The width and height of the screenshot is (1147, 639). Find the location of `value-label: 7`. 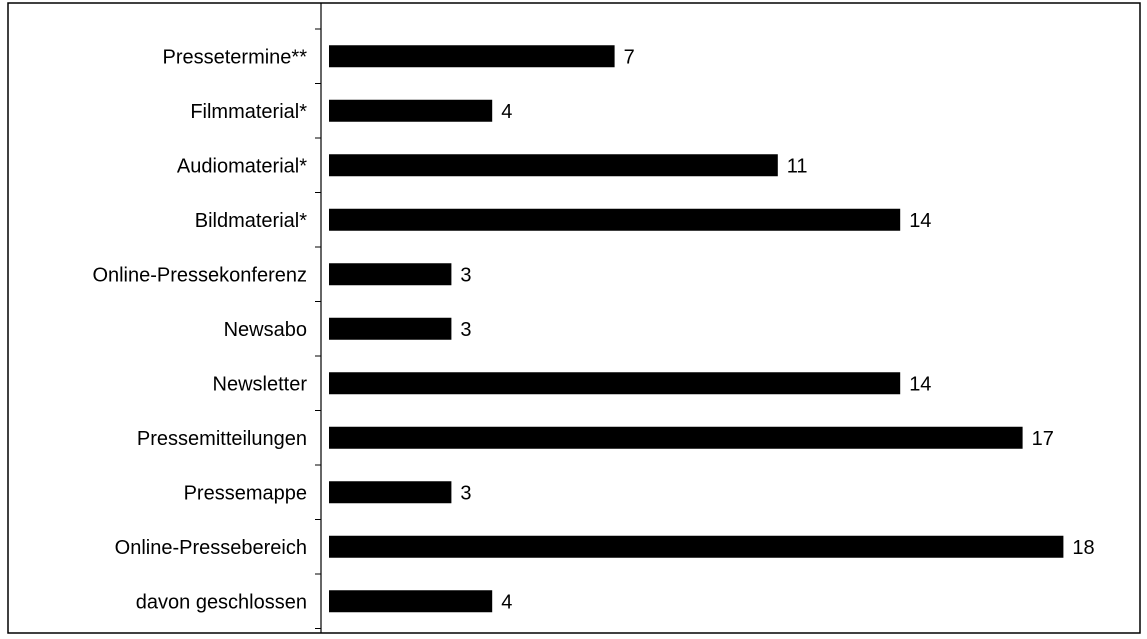

value-label: 7 is located at coordinates (629, 57).